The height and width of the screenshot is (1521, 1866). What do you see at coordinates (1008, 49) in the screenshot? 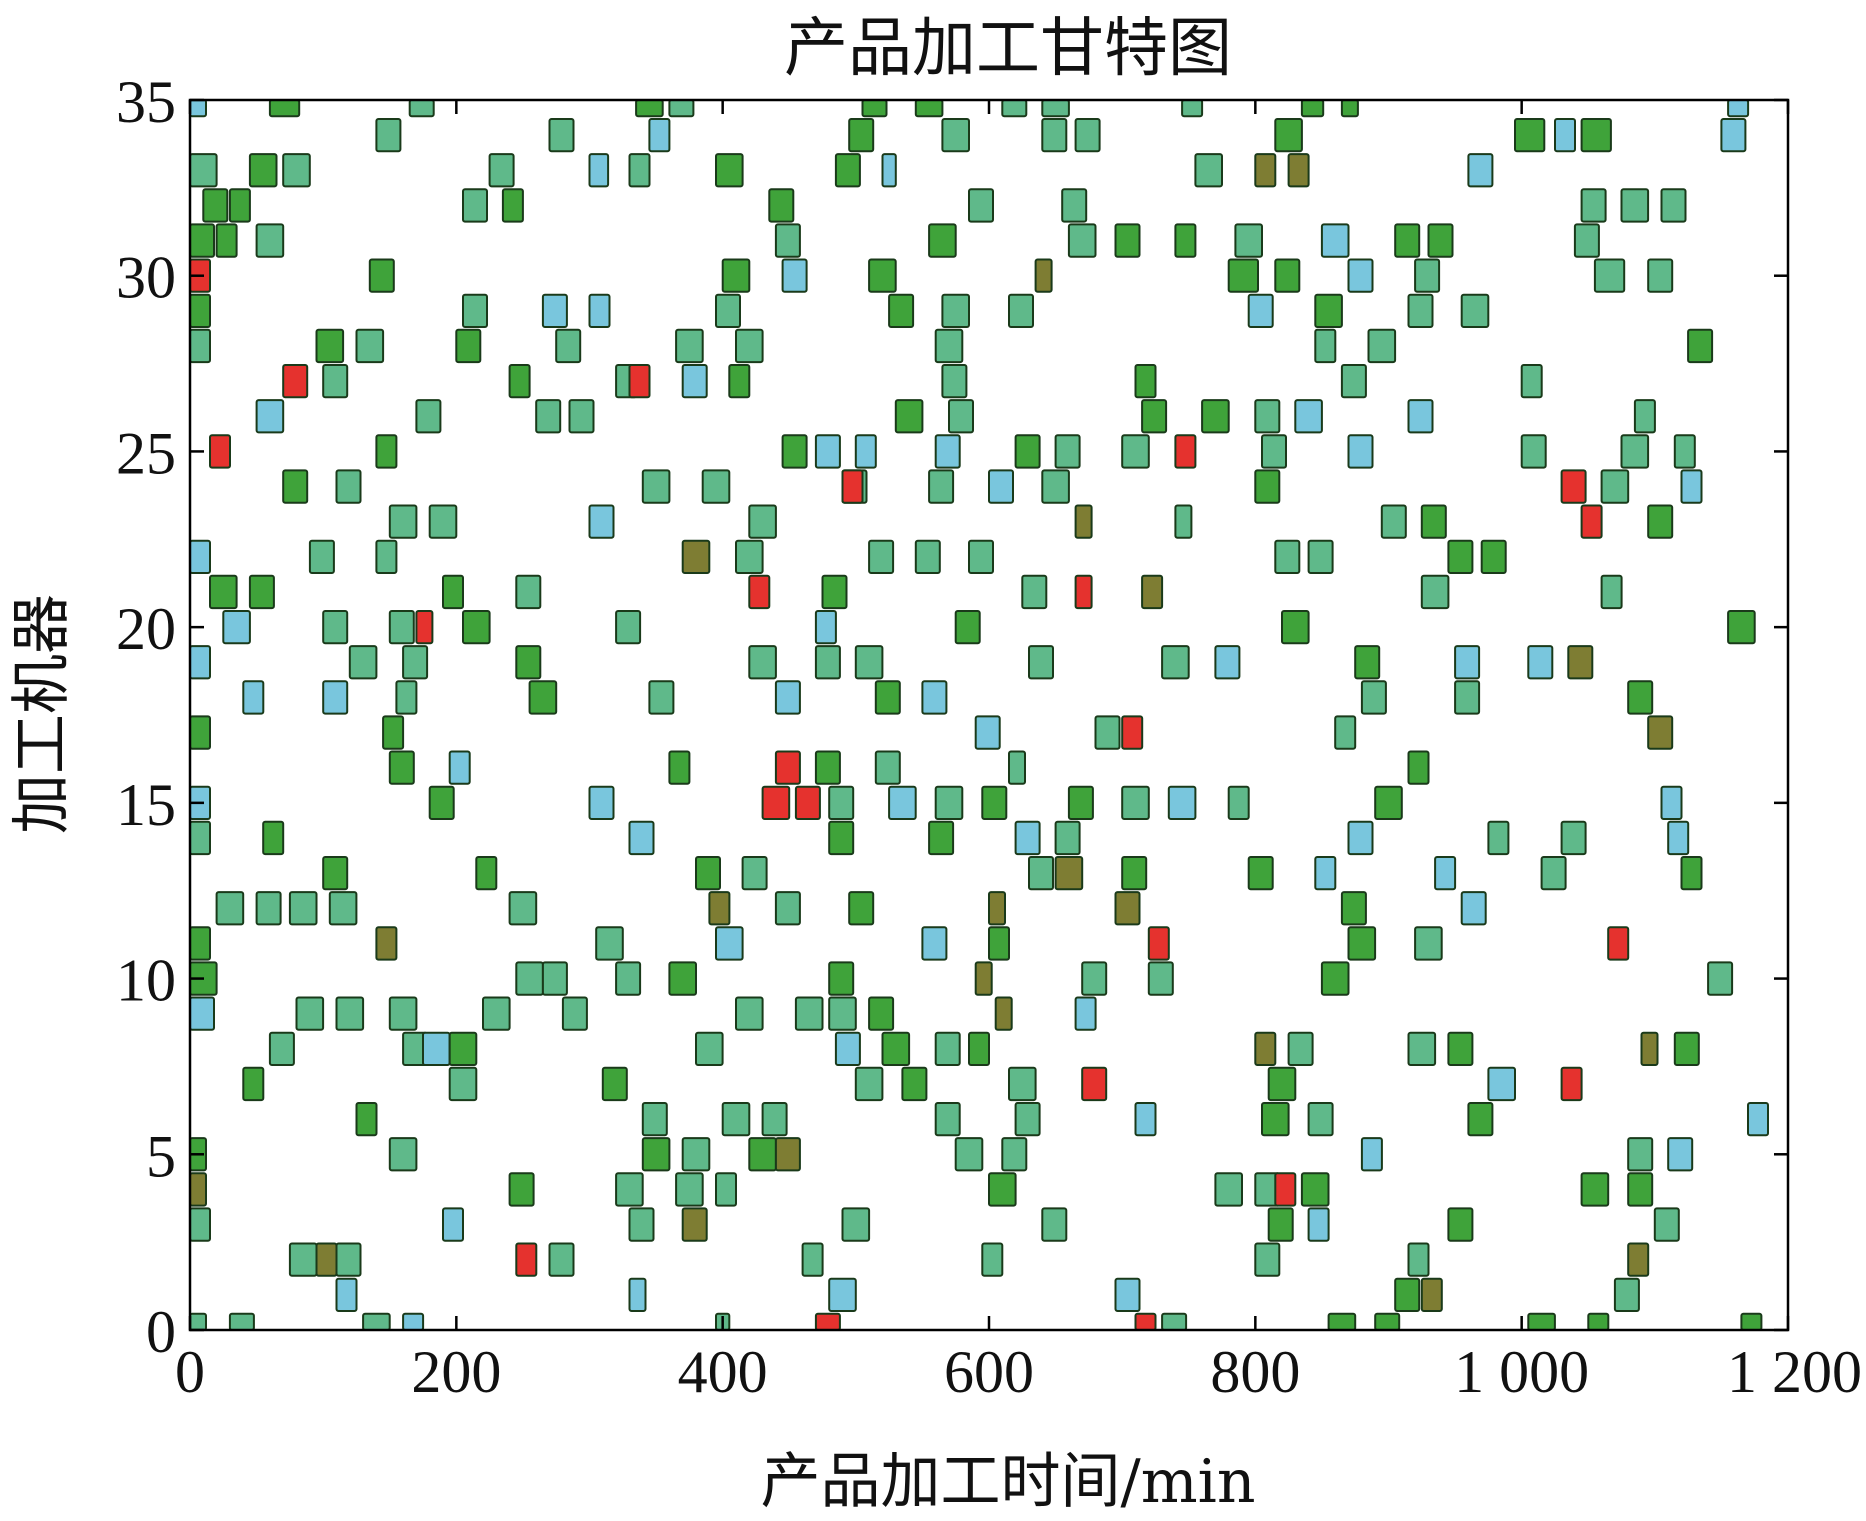
I see `chart-title: 产品加工甘特图` at bounding box center [1008, 49].